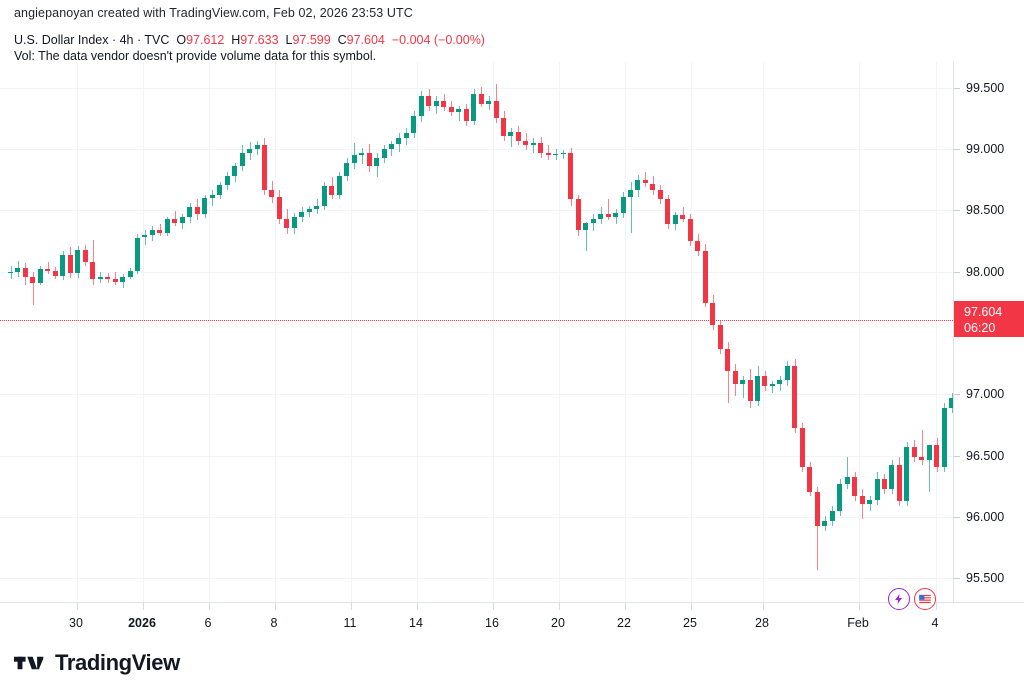 The width and height of the screenshot is (1024, 696). What do you see at coordinates (142, 623) in the screenshot?
I see `time-tick-label: 2026` at bounding box center [142, 623].